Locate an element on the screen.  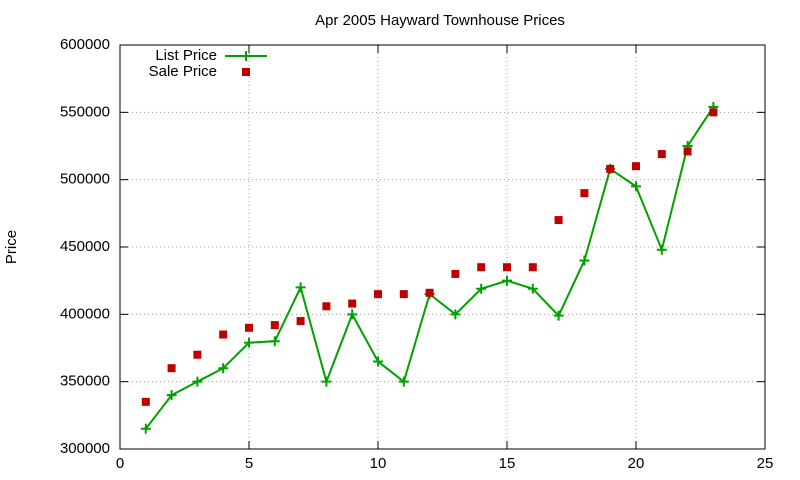
y-tick-label: 300000 is located at coordinates (85, 448).